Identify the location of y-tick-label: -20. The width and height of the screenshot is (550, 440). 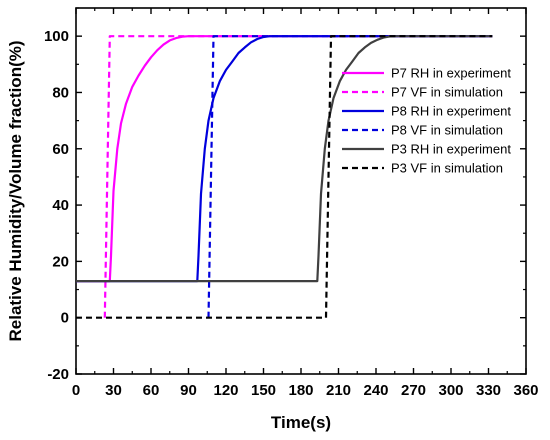
(58, 374).